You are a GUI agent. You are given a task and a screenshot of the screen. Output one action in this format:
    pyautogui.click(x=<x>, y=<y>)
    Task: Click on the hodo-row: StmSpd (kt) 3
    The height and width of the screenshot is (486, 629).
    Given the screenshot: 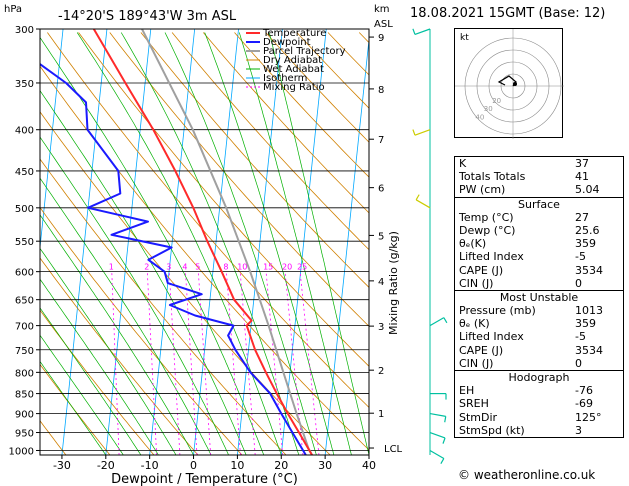 What is the action you would take?
    pyautogui.click(x=520, y=430)
    